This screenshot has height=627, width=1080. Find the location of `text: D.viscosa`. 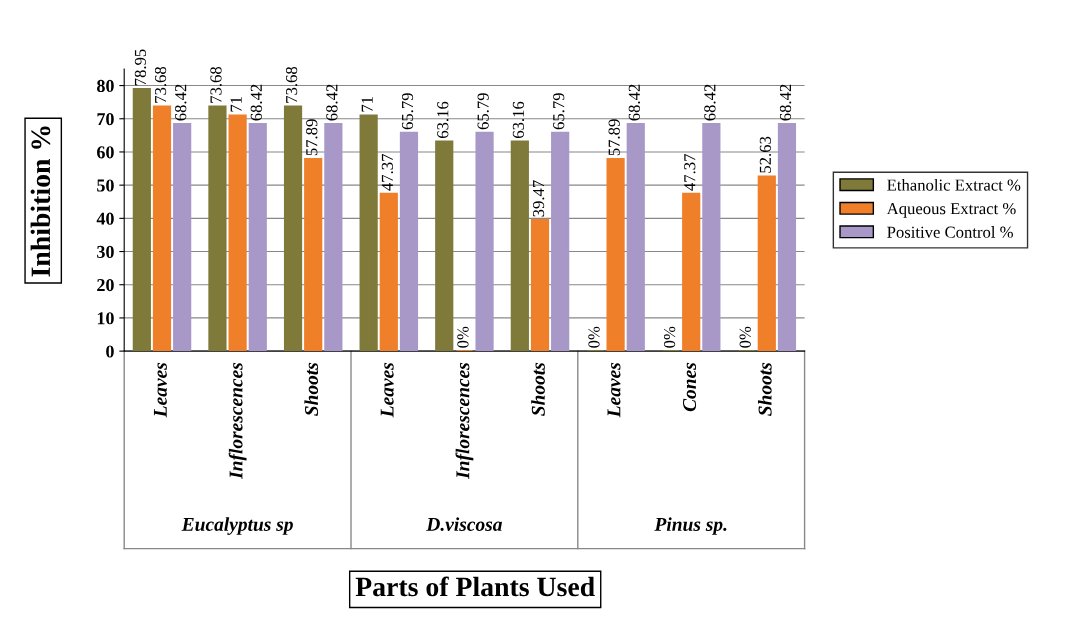

text: D.viscosa is located at coordinates (464, 524).